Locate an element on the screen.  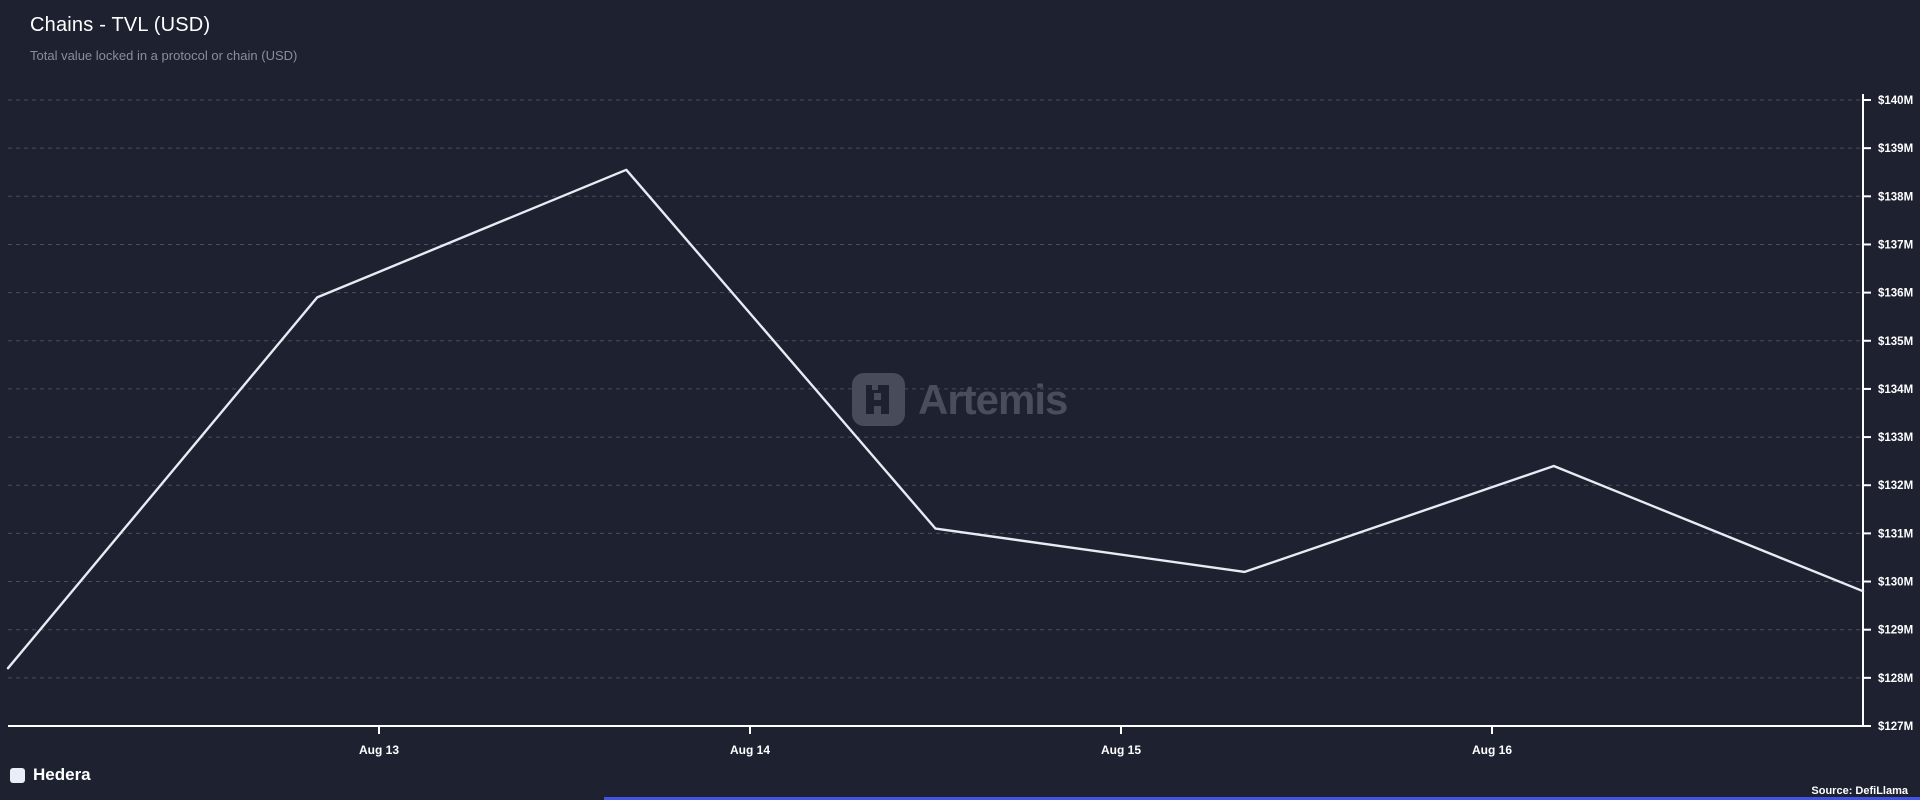
y-axis-label: $133M is located at coordinates (1895, 438).